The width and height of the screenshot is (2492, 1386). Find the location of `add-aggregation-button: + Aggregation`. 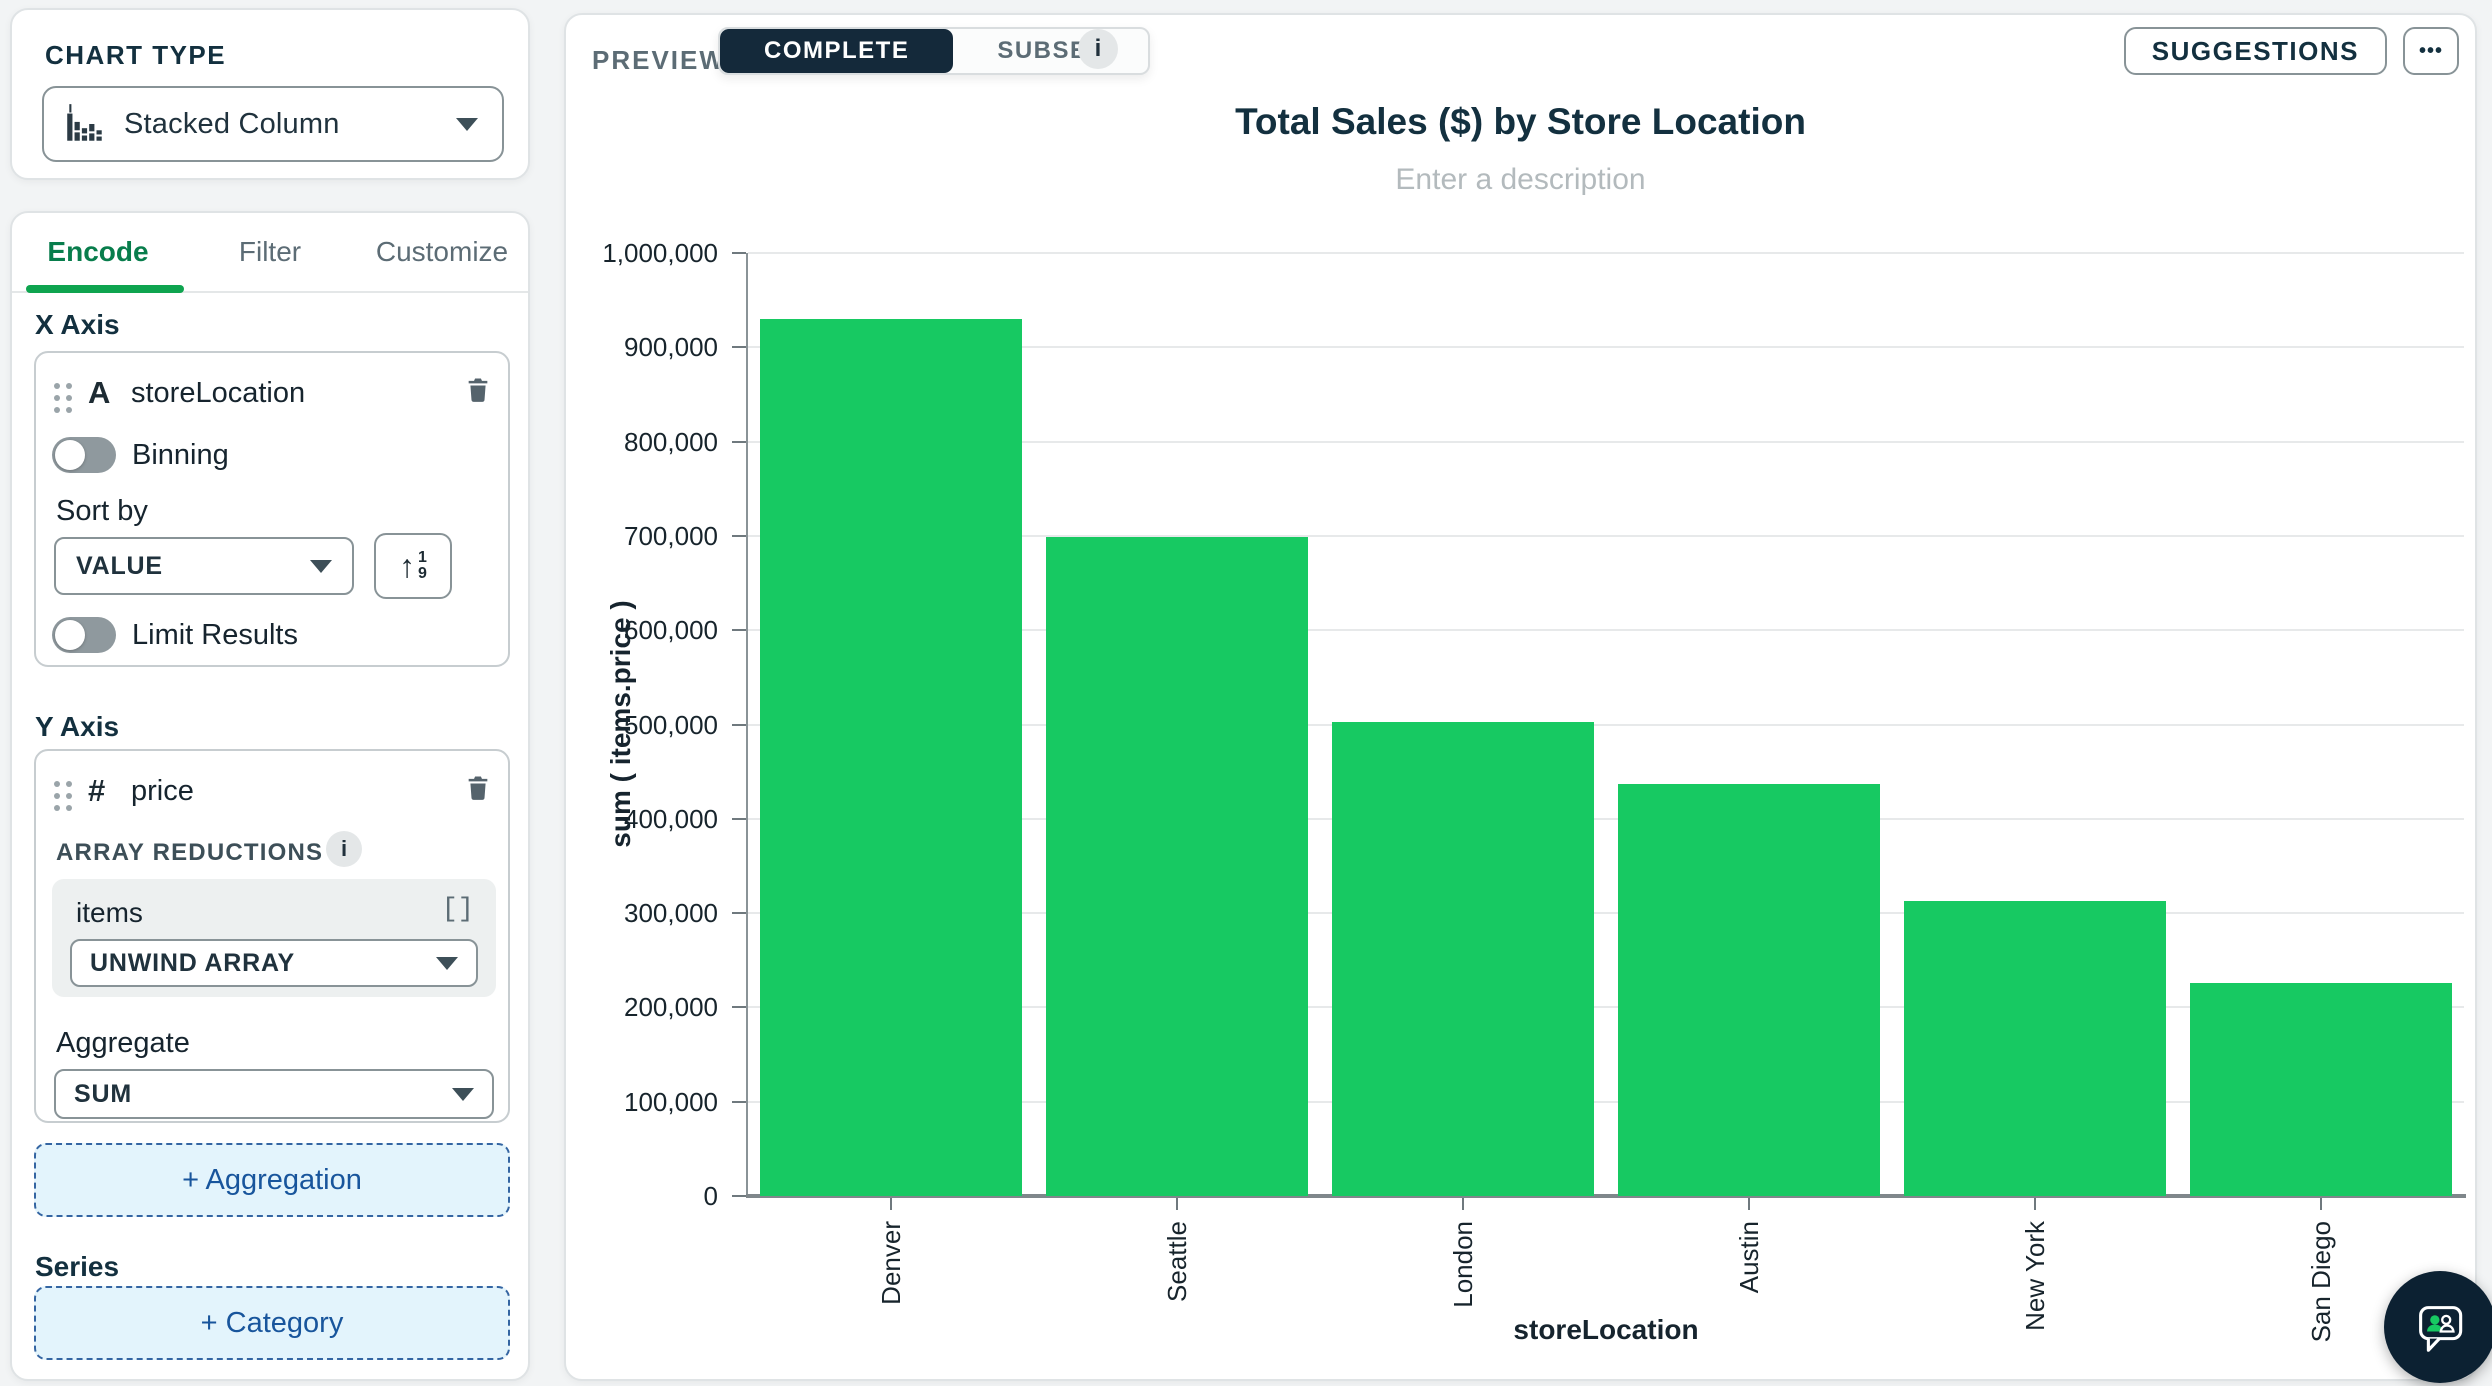

add-aggregation-button: + Aggregation is located at coordinates (272, 1180).